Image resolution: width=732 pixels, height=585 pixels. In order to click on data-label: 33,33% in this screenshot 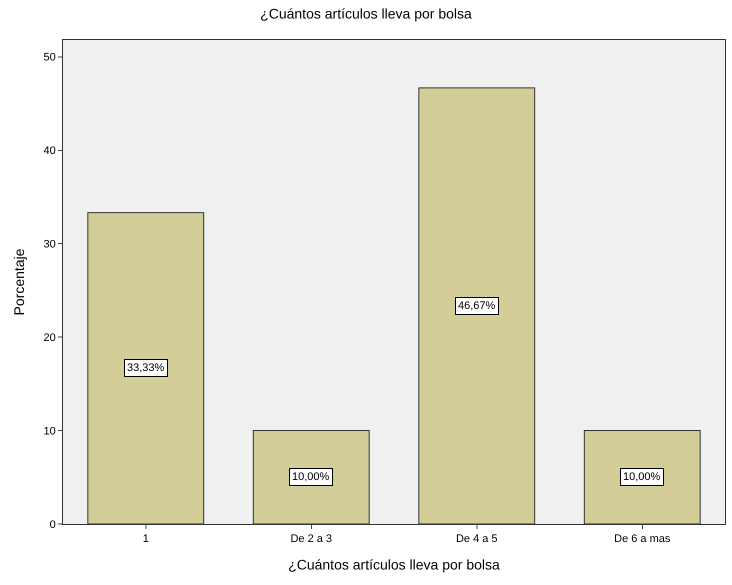, I will do `click(146, 368)`.